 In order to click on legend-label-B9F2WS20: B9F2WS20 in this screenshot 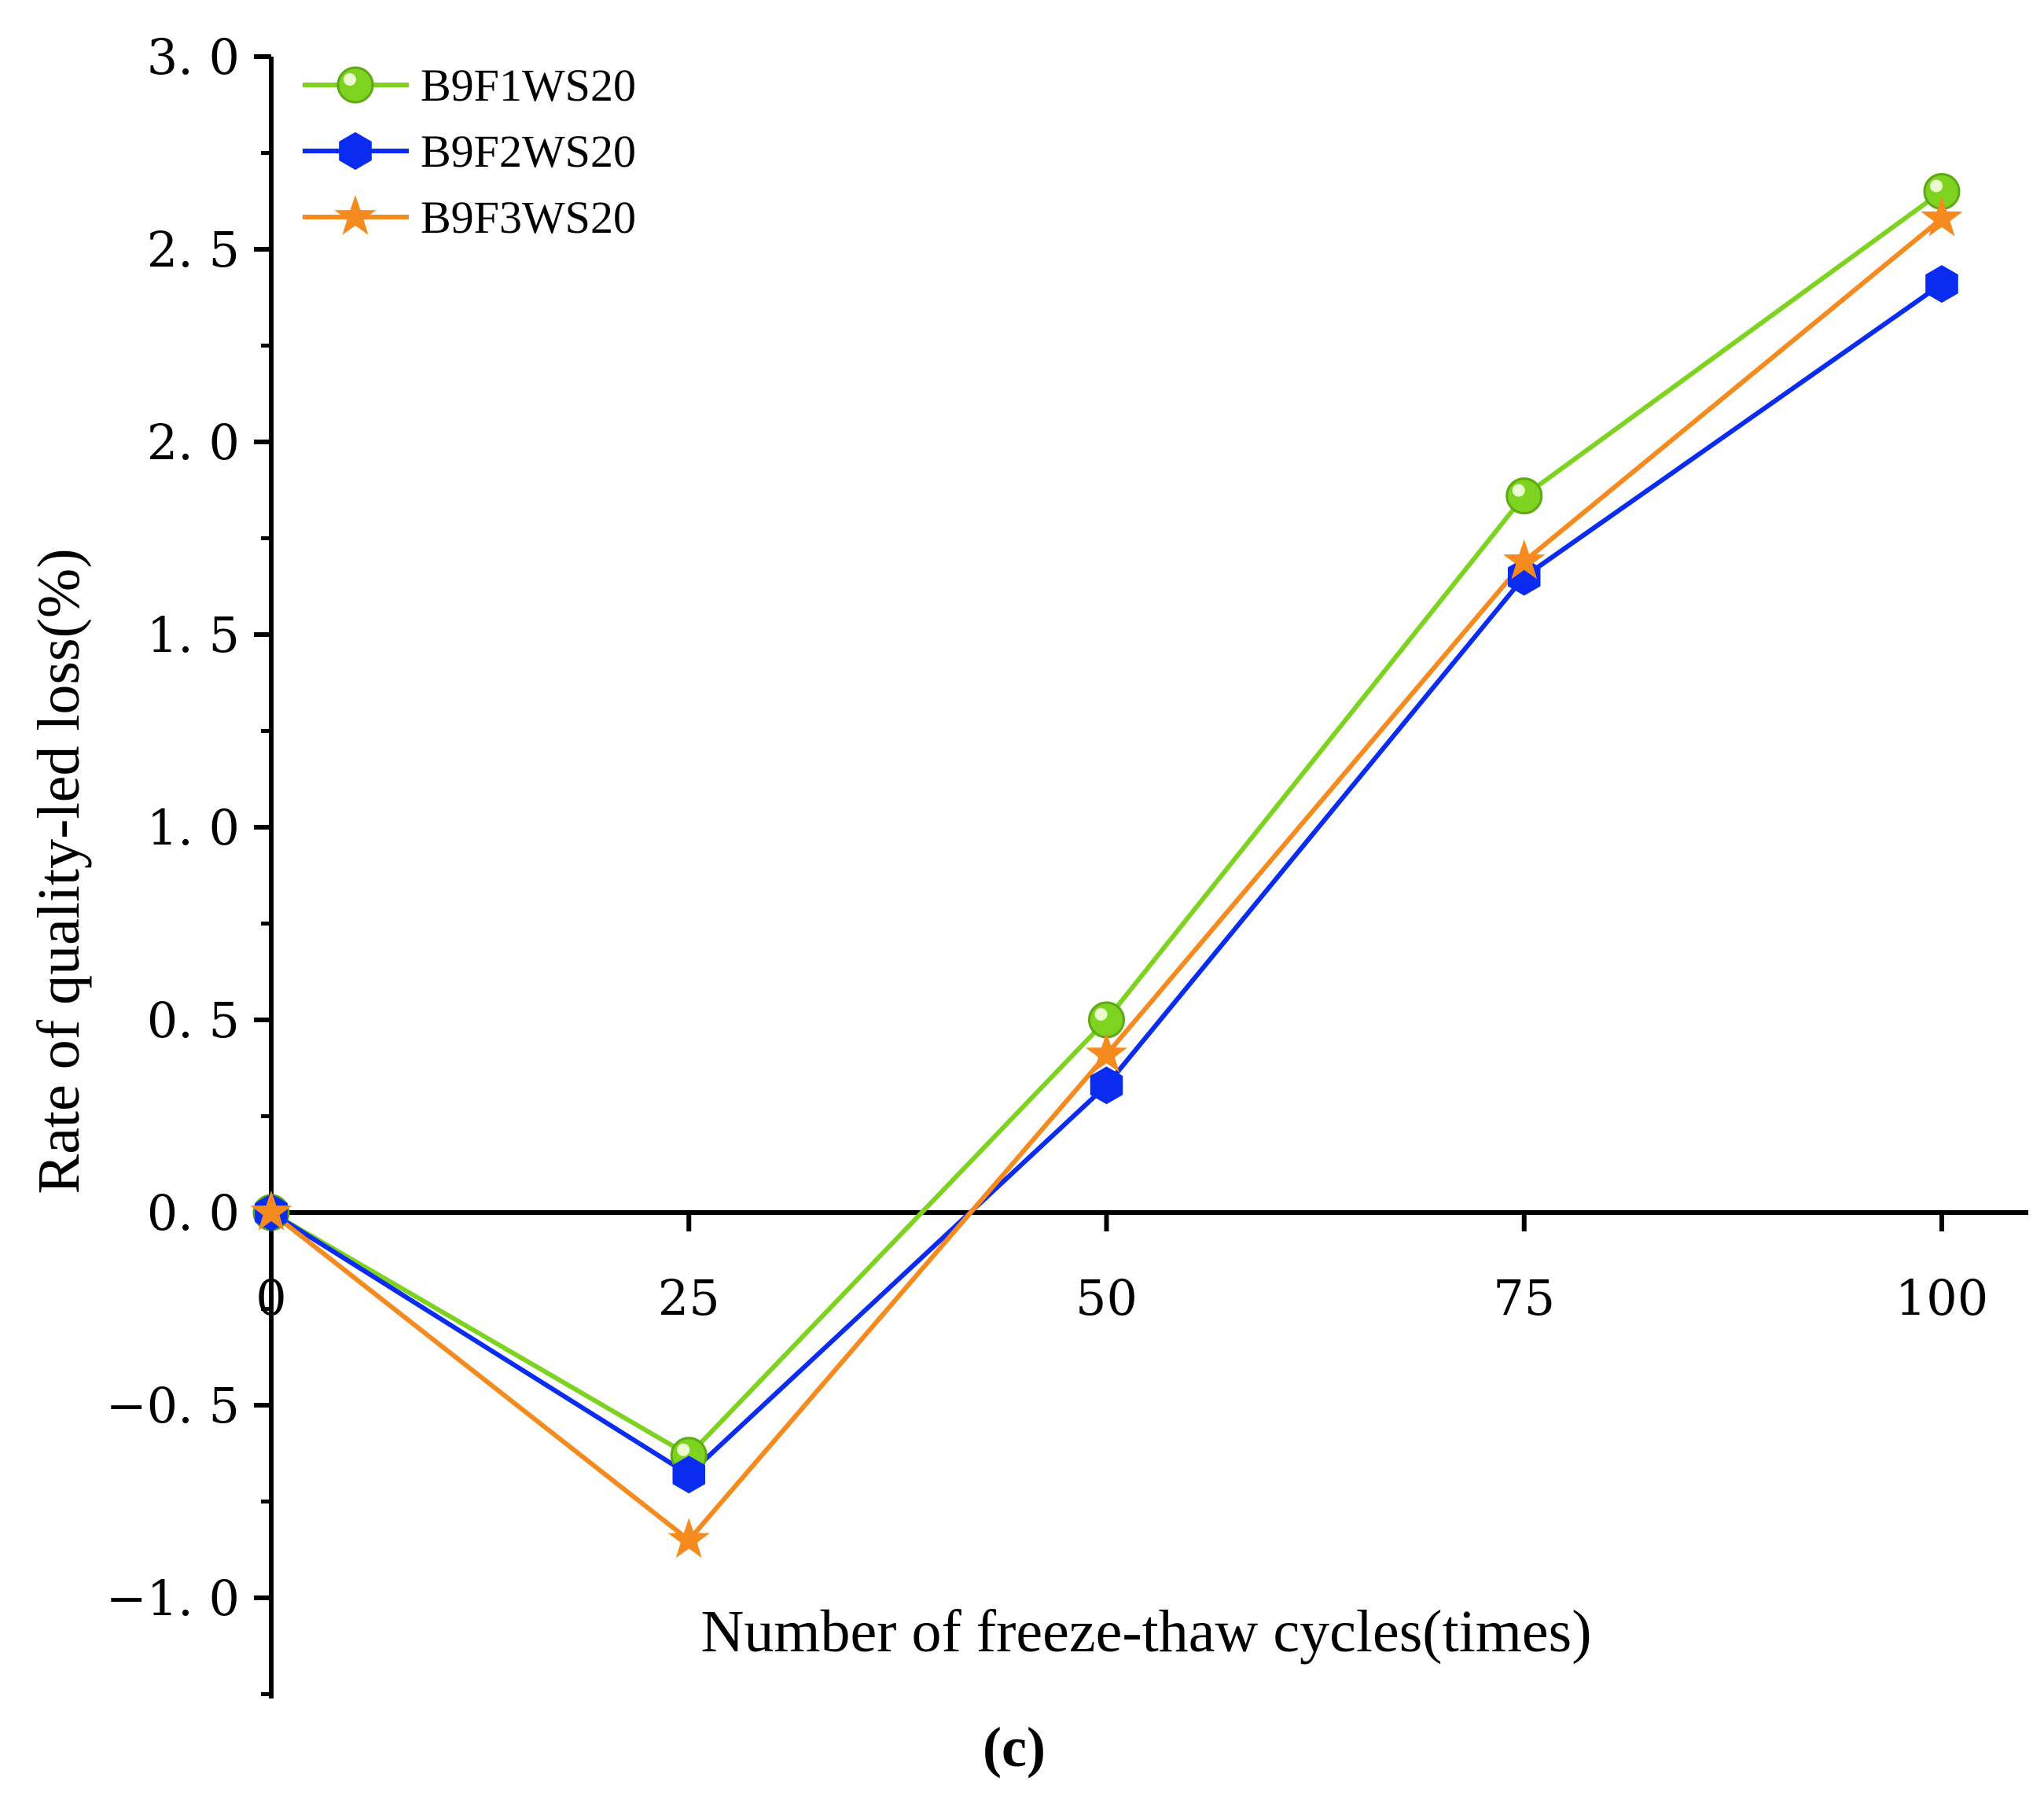, I will do `click(529, 151)`.